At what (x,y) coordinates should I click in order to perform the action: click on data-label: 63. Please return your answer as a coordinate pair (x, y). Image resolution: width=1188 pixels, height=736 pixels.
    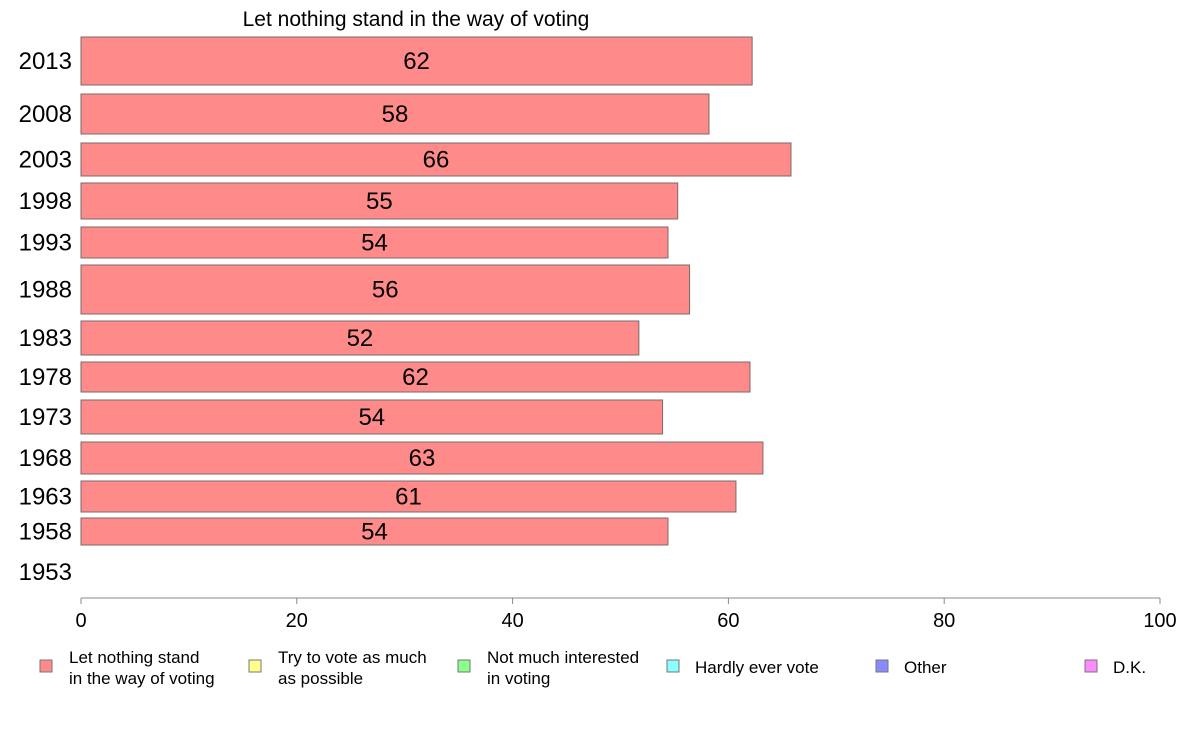
    Looking at the image, I should click on (422, 458).